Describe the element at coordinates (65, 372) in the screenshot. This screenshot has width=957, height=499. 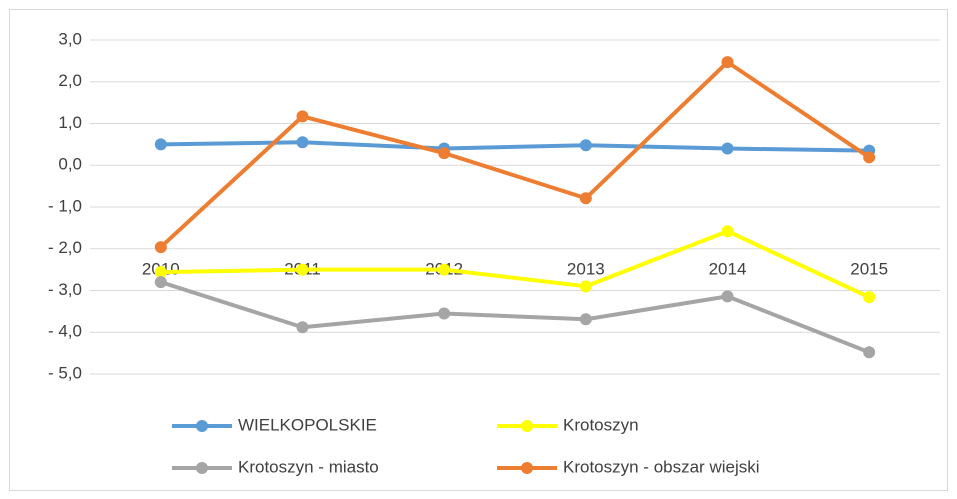
I see `y-tick-label: - 5,0` at that location.